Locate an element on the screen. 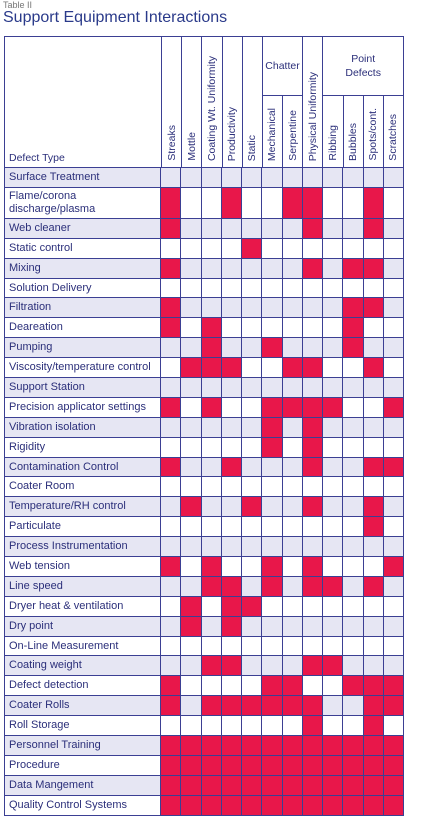  row-label: Personnel Training is located at coordinates (82, 745).